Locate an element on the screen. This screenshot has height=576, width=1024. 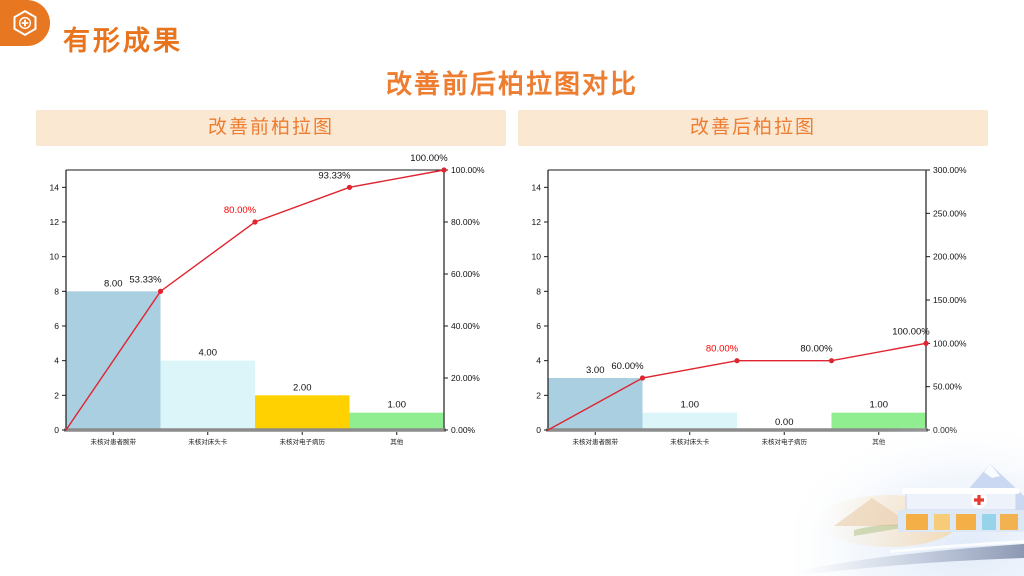
panel-header-before: 改善前柏拉图 is located at coordinates (271, 128).